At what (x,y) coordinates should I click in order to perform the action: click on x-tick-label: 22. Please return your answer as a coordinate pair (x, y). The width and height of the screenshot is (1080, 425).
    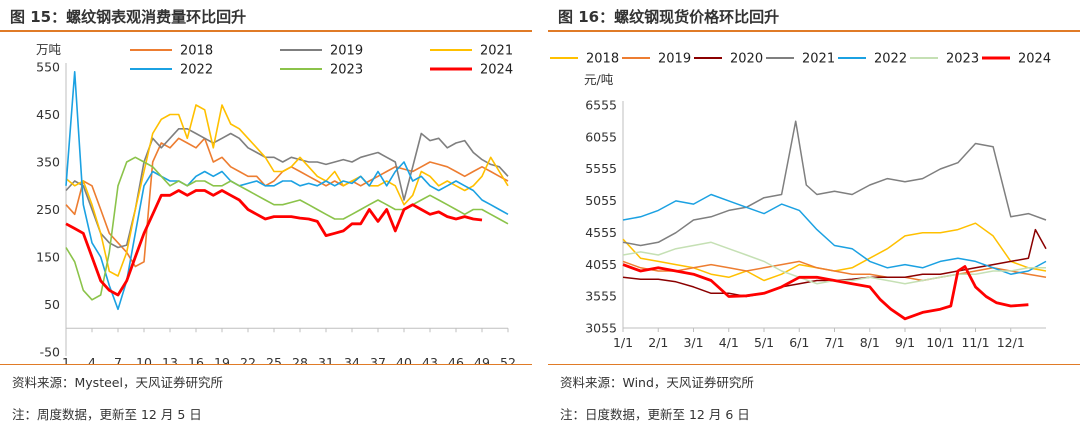
    Looking at the image, I should click on (248, 359).